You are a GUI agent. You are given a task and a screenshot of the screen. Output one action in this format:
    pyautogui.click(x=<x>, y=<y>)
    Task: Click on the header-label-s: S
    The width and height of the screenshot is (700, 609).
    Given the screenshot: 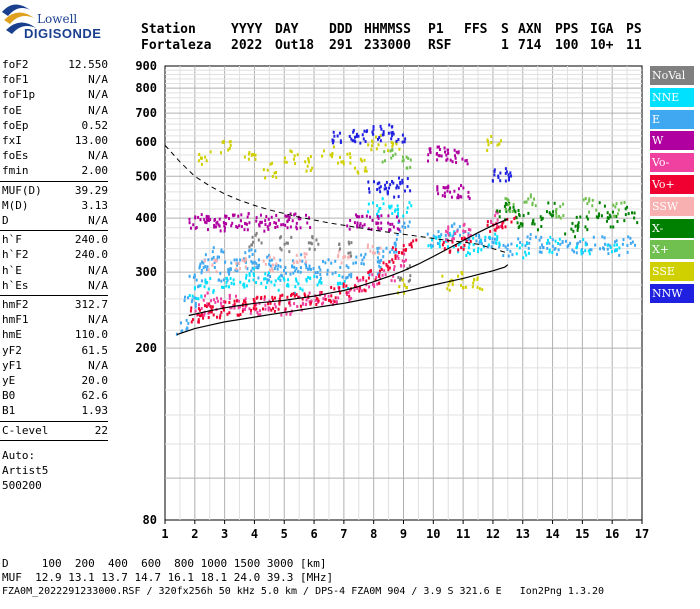 What is the action you would take?
    pyautogui.click(x=505, y=29)
    